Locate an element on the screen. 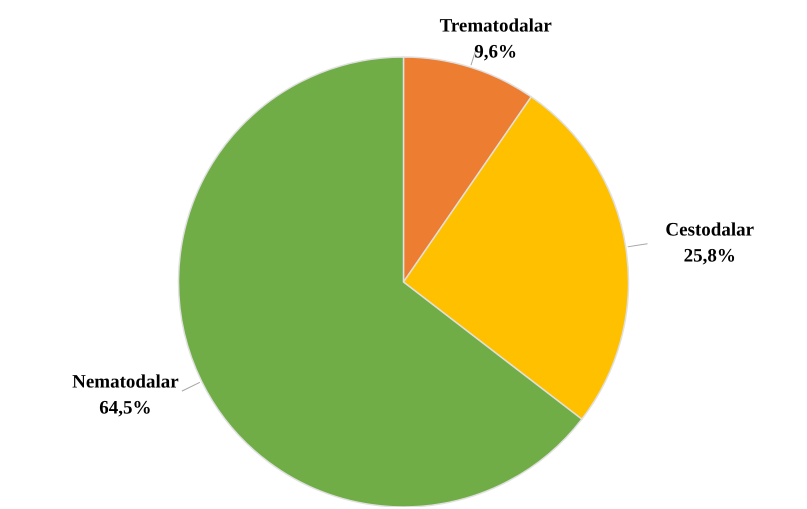  slice-label: Cestodalar is located at coordinates (710, 229).